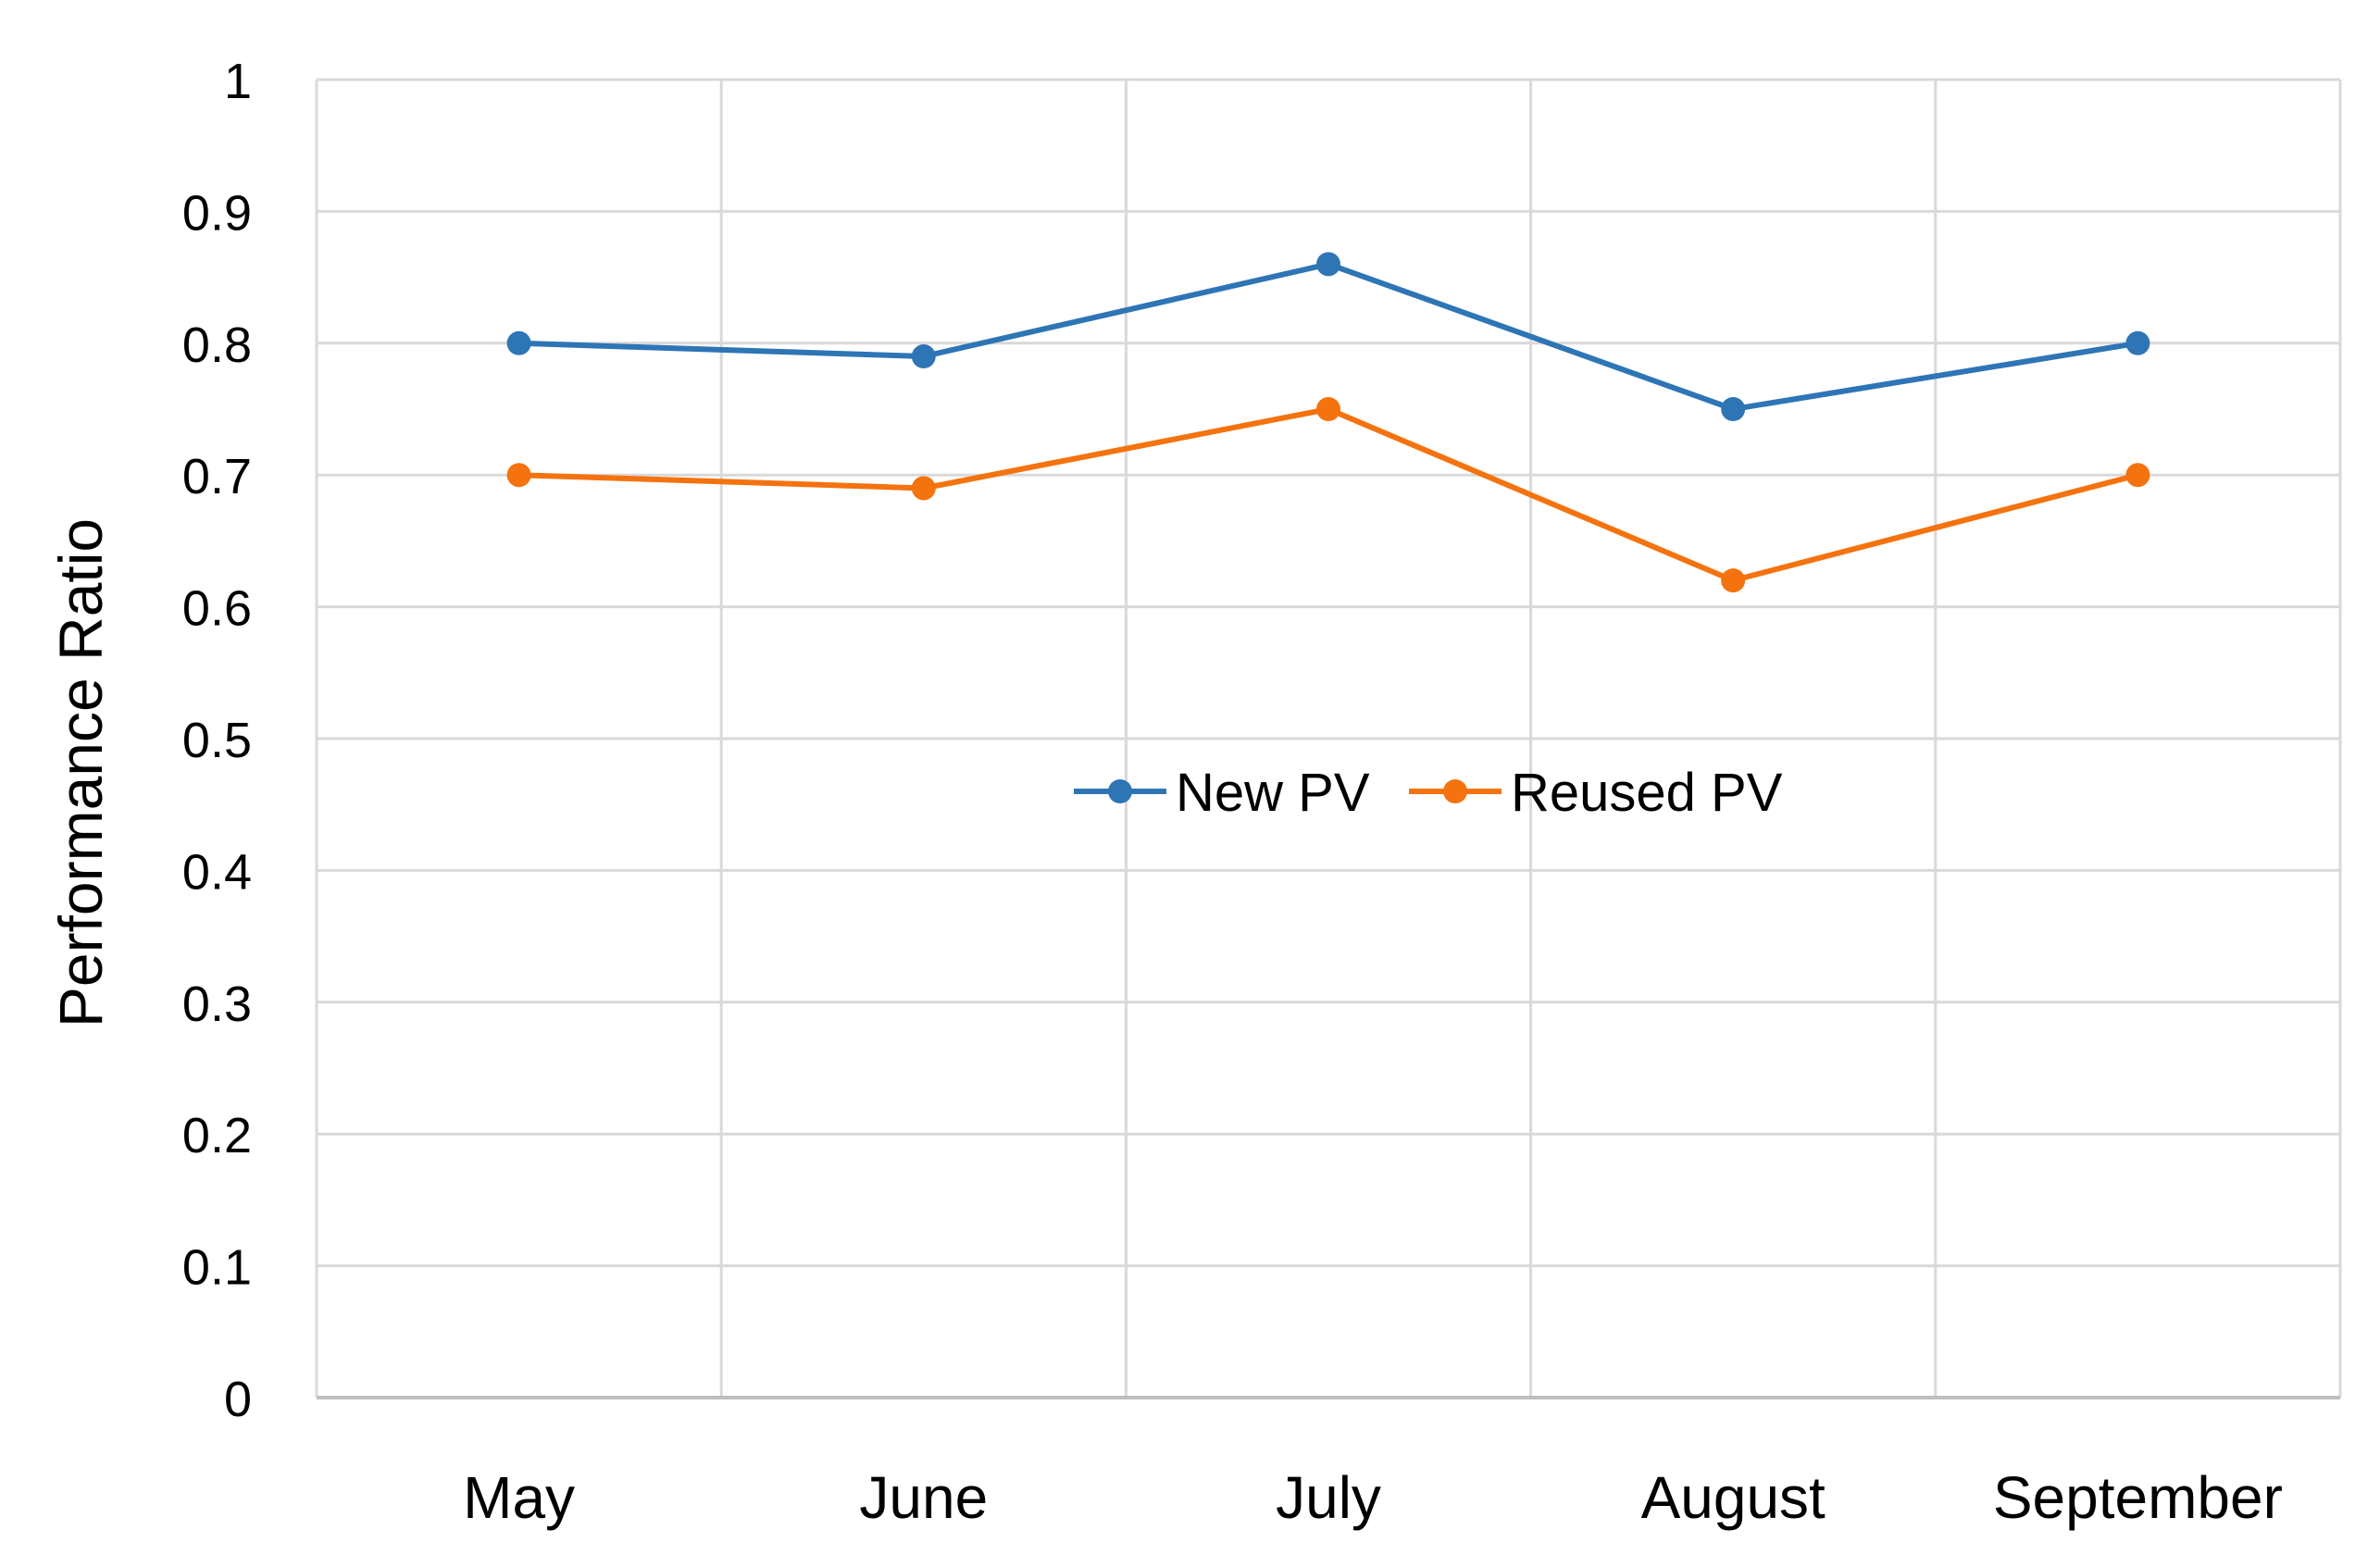  I want to click on y-tick-label: 0.7, so click(217, 476).